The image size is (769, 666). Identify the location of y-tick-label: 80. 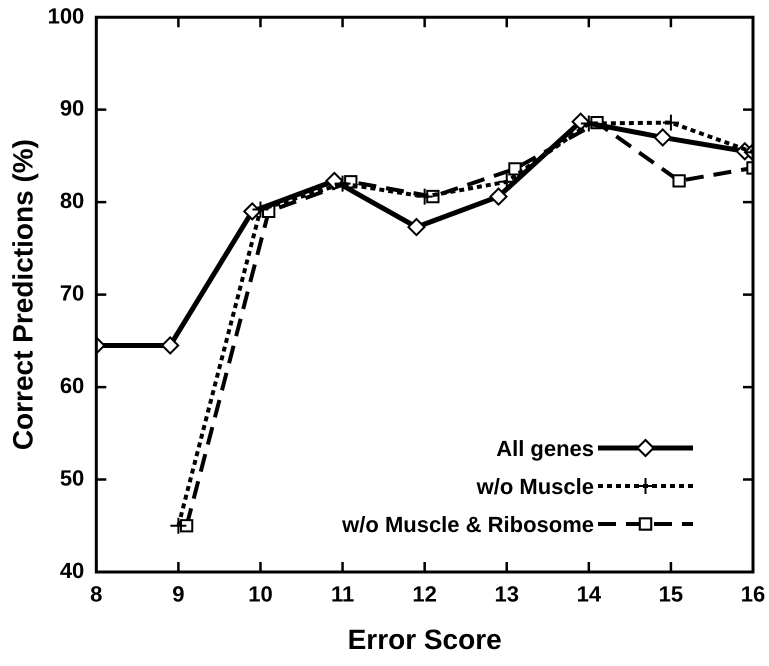
(72, 201).